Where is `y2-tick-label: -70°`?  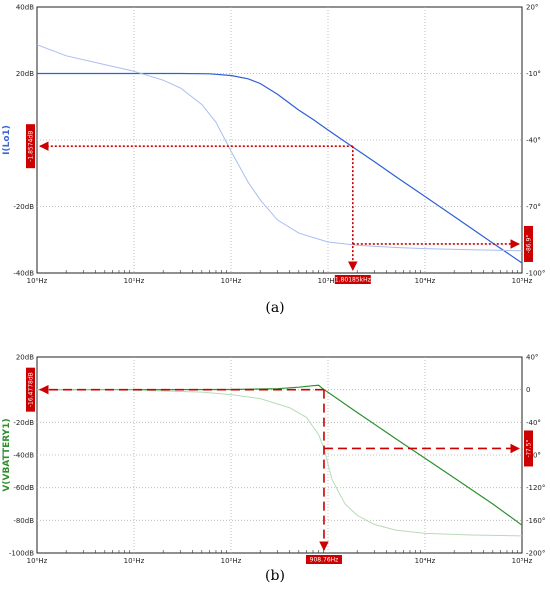
y2-tick-label: -70° is located at coordinates (533, 207).